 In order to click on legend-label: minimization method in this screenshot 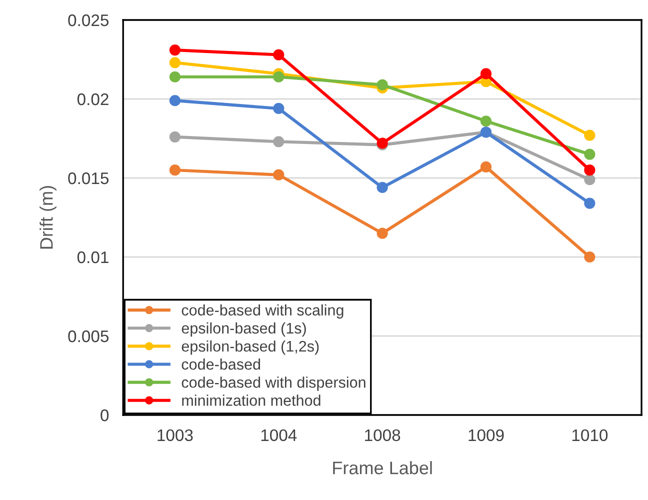, I will do `click(251, 400)`.